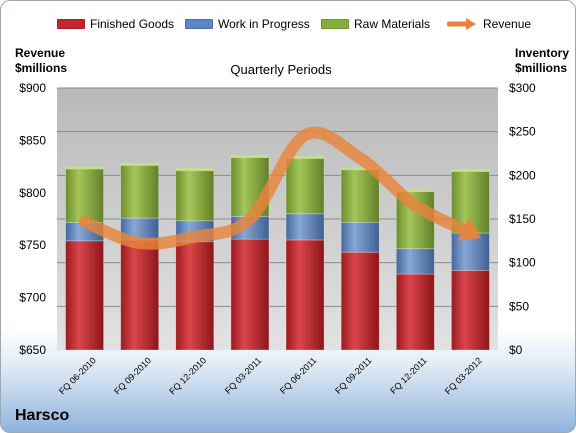 Image resolution: width=576 pixels, height=433 pixels. What do you see at coordinates (522, 263) in the screenshot?
I see `right-tick-label: $100` at bounding box center [522, 263].